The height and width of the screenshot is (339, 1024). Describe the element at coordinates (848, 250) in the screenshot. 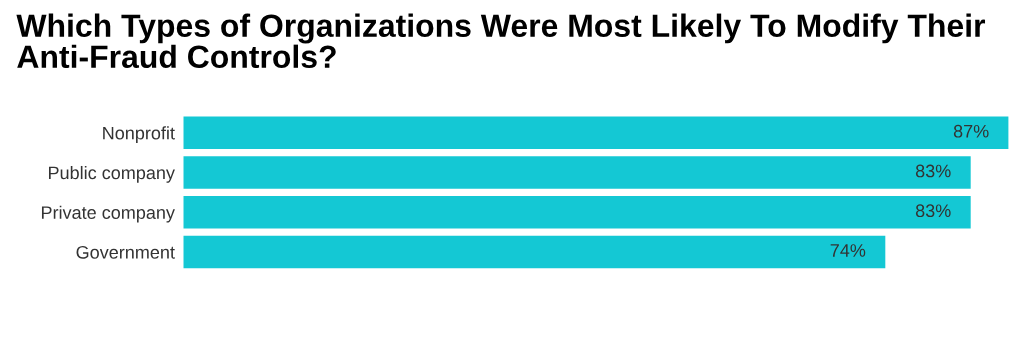

I see `data-label: 74%` at that location.